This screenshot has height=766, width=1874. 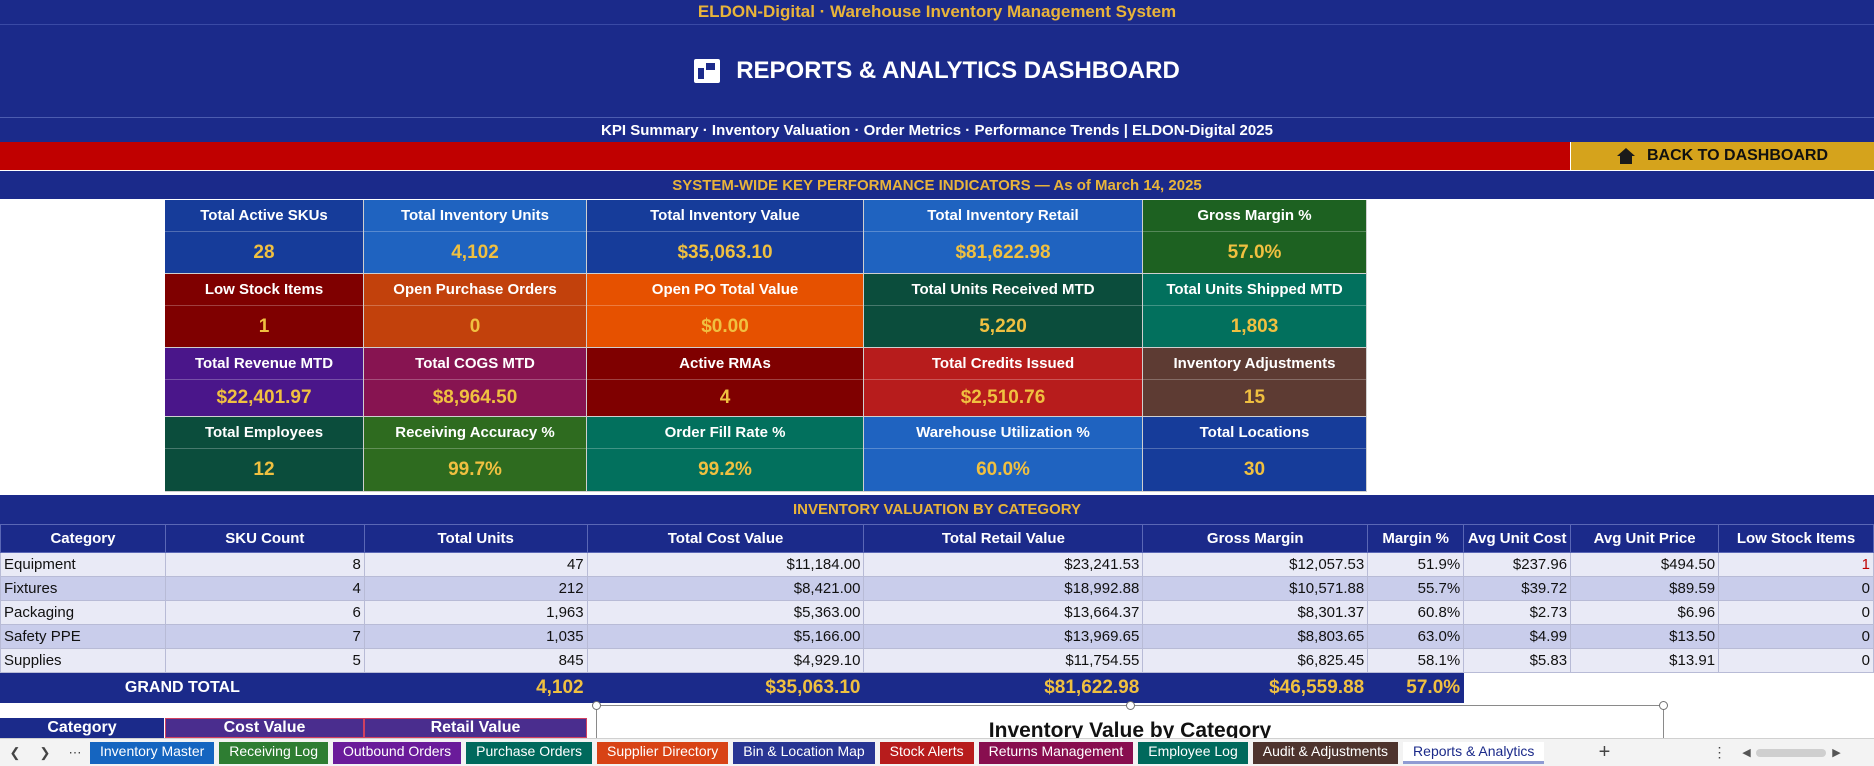 I want to click on kpi-receiving-accuracy: Receiving Accuracy % 99.7%, so click(x=475, y=454).